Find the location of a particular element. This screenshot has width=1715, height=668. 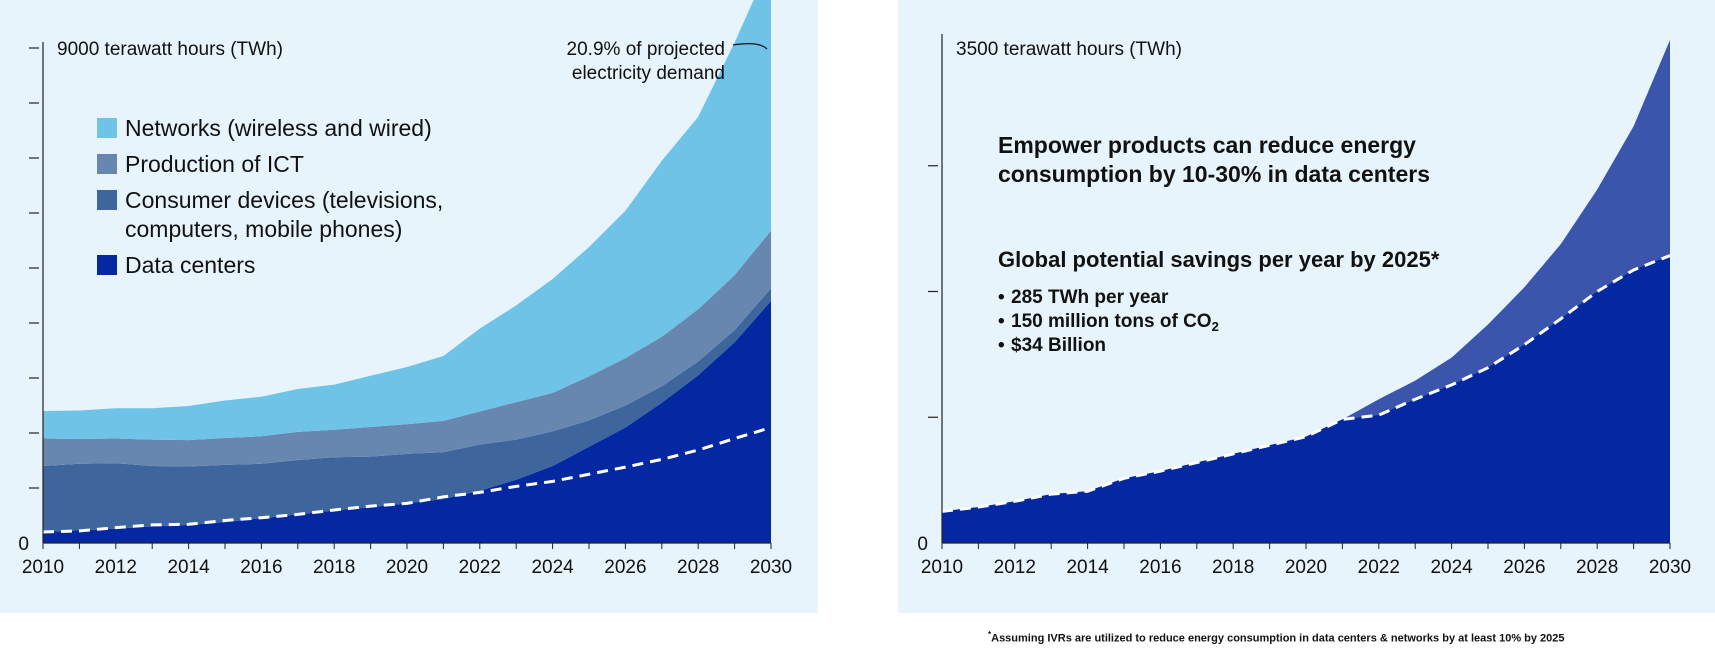

legend-label-2-0: Consumer devices (televisions, is located at coordinates (284, 200).